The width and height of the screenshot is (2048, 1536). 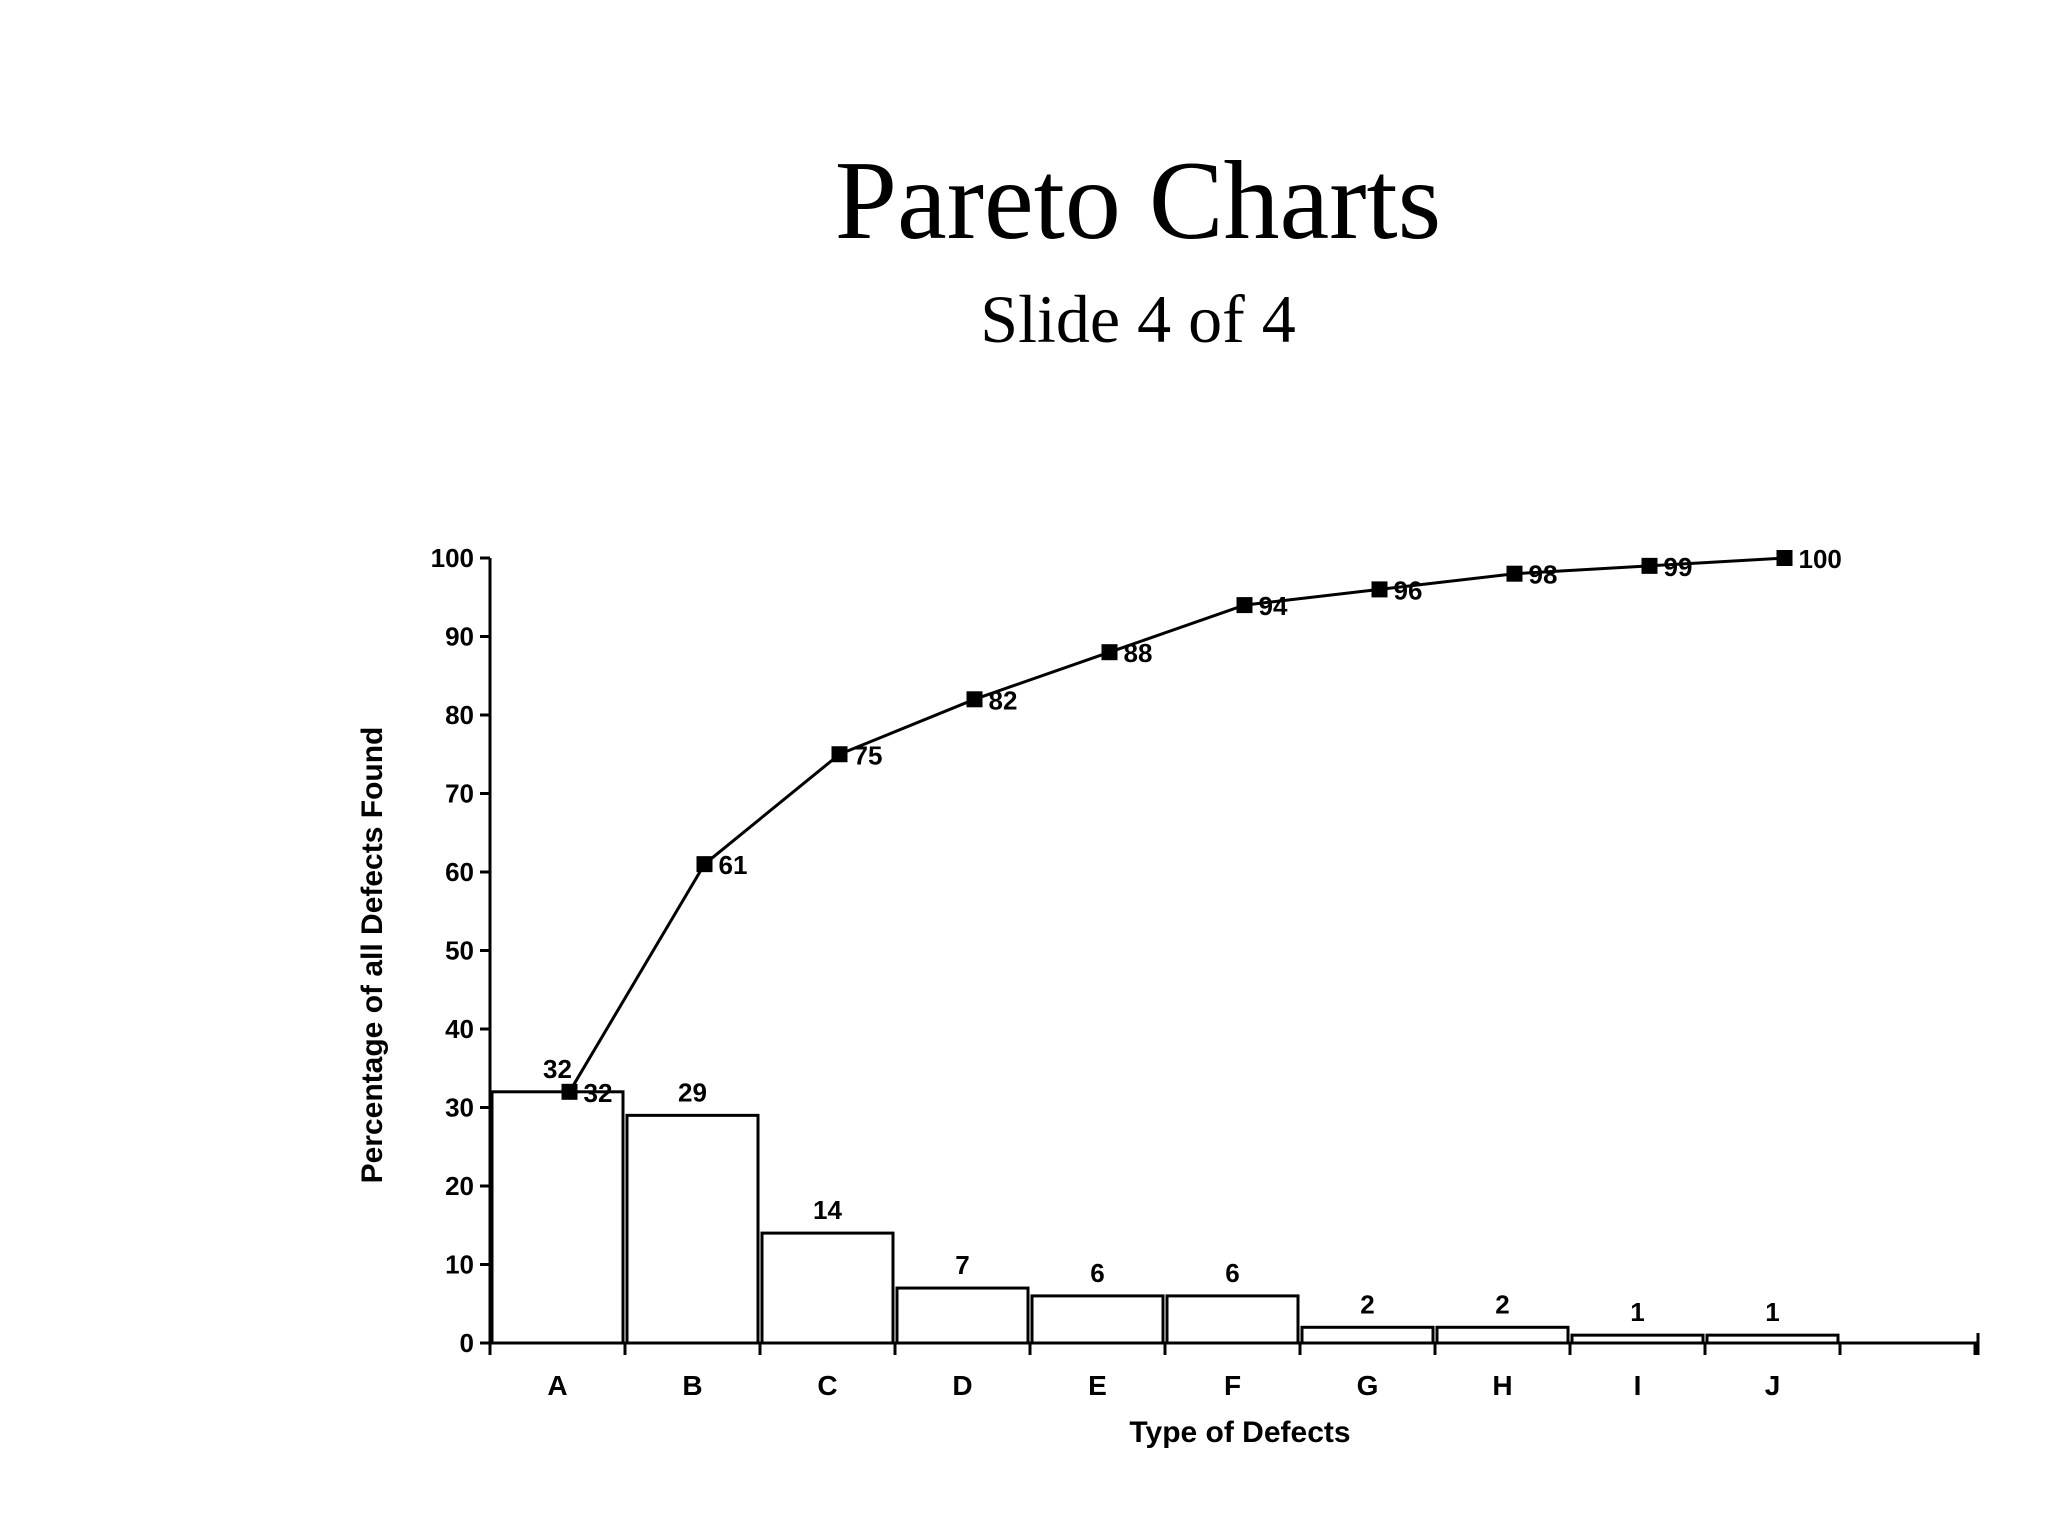 What do you see at coordinates (962, 1315) in the screenshot?
I see `bar-D` at bounding box center [962, 1315].